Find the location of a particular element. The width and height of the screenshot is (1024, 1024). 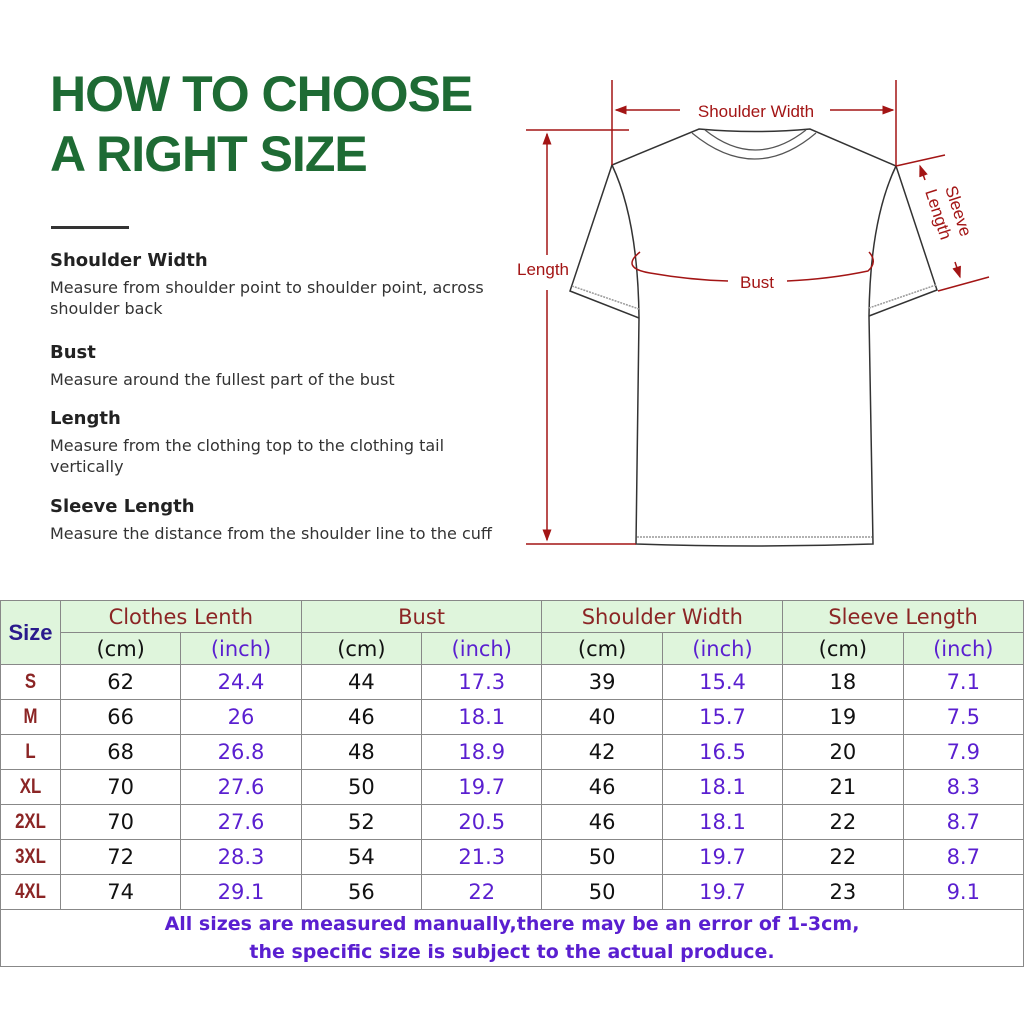

value-cell: 9.1 is located at coordinates (963, 892).